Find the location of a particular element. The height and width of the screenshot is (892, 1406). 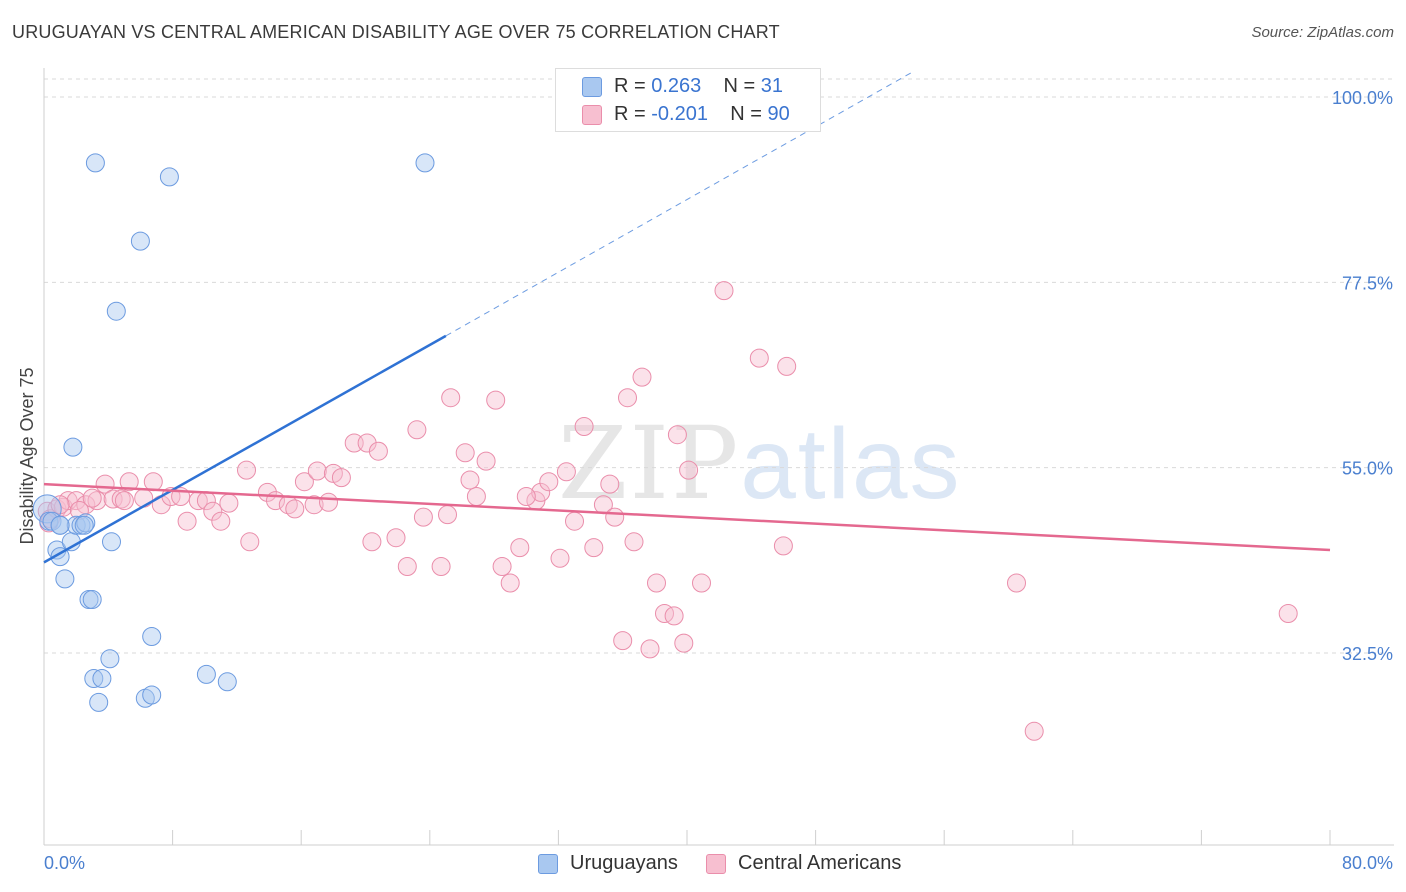

legend-n-value: 31 is located at coordinates (772, 86).